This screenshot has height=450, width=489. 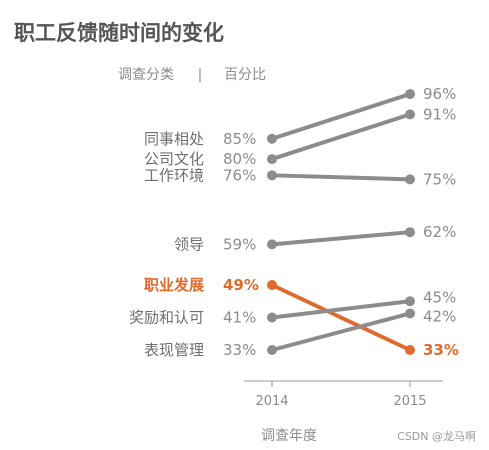 What do you see at coordinates (245, 75) in the screenshot?
I see `subtitle-percent: 百分比` at bounding box center [245, 75].